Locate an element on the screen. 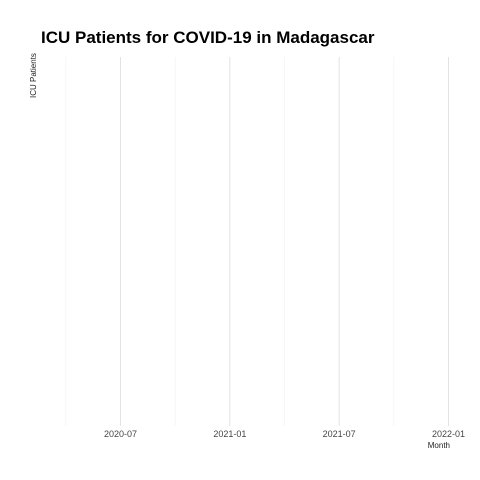 The image size is (480, 480). y-axis-label: ICU Patients is located at coordinates (33, 75).